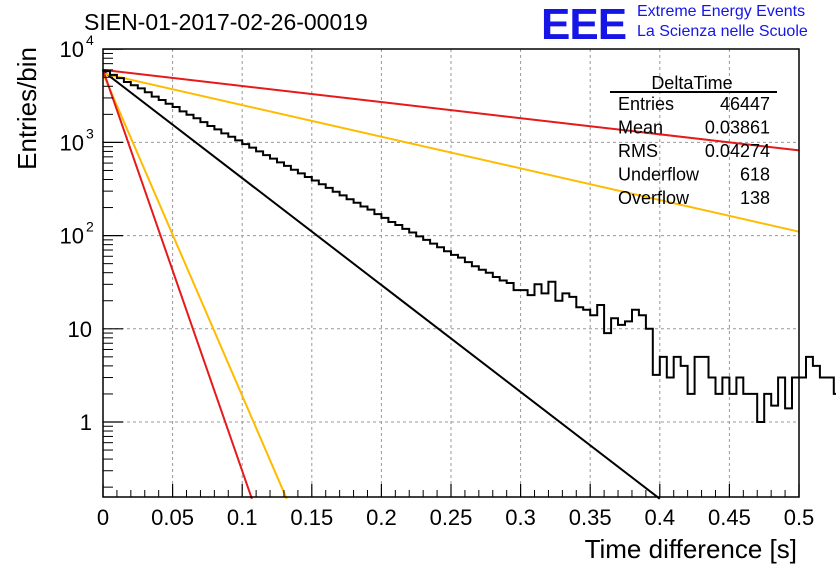 This screenshot has width=836, height=572. What do you see at coordinates (799, 517) in the screenshot?
I see `x-tick-label: 0.5` at bounding box center [799, 517].